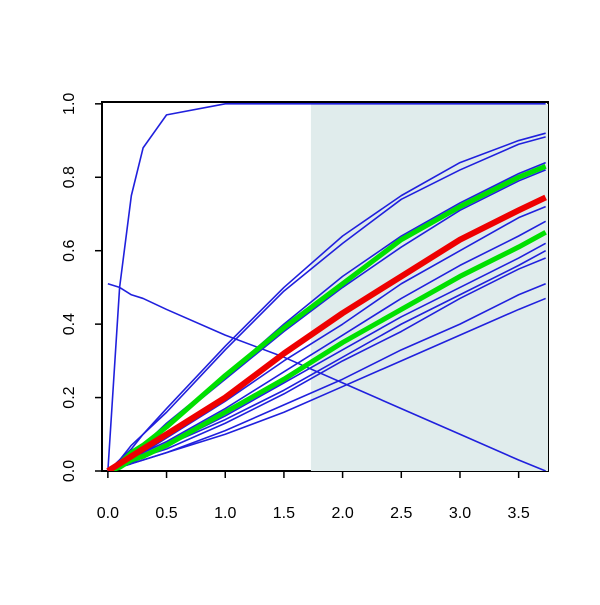  I want to click on y-tick-label: 0.0, so click(69, 471).